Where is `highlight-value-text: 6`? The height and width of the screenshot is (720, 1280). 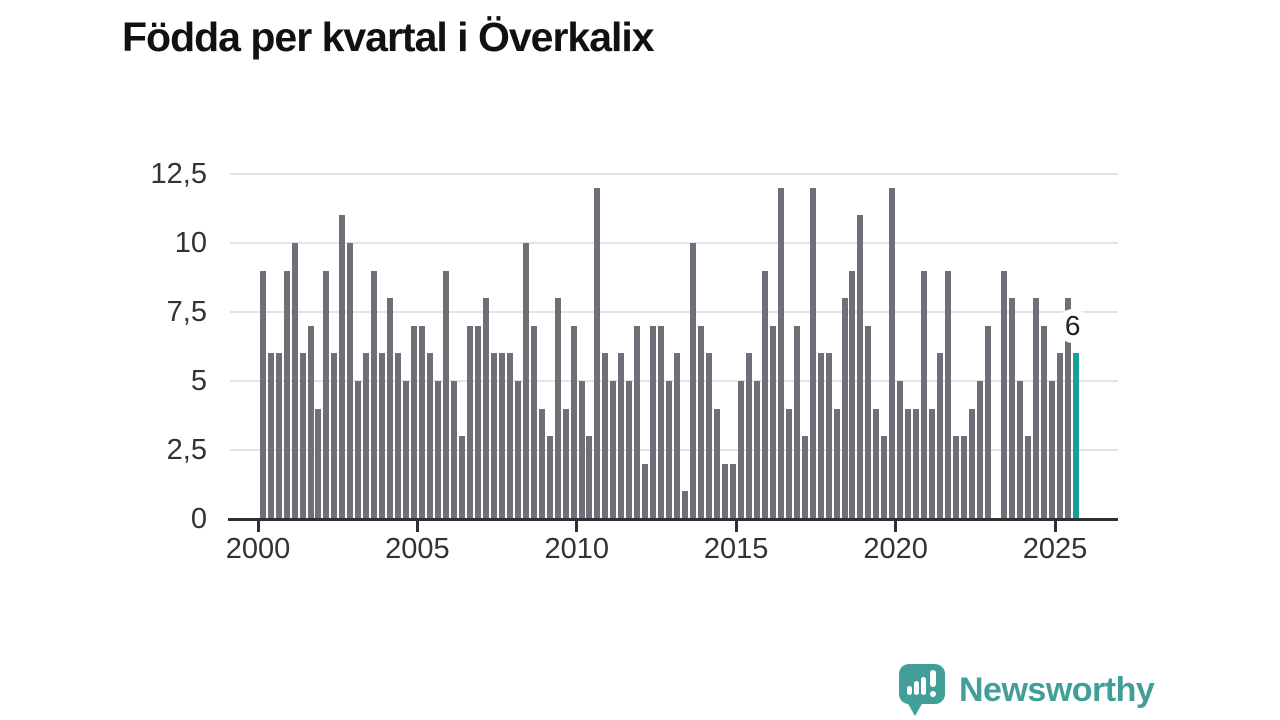 highlight-value-text: 6 is located at coordinates (1072, 326).